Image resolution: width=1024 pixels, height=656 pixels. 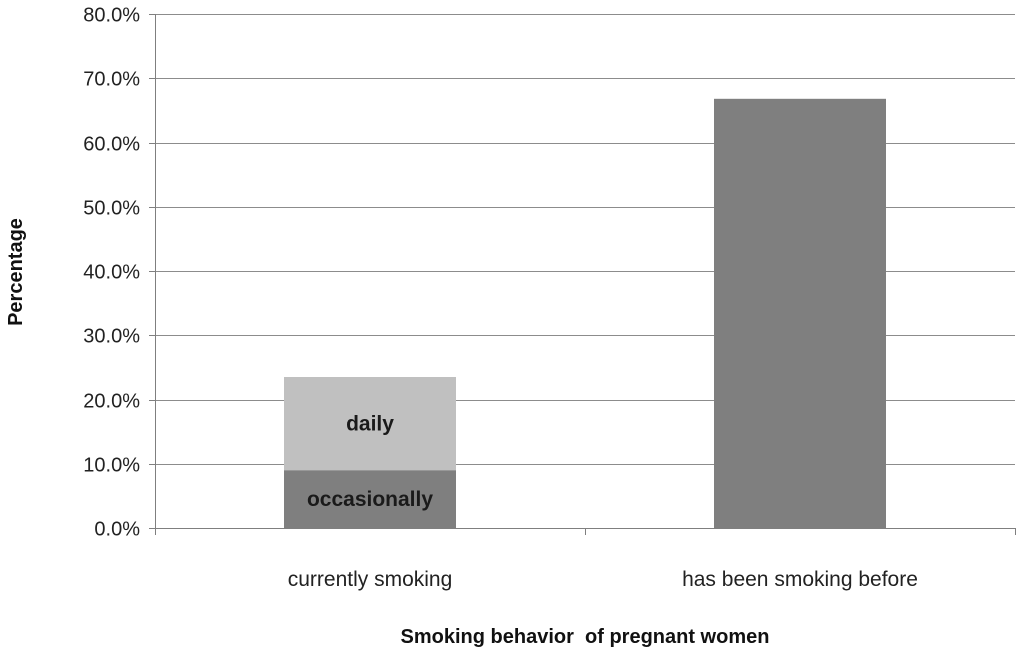 What do you see at coordinates (111, 16) in the screenshot?
I see `y-tick-label: 80.0%` at bounding box center [111, 16].